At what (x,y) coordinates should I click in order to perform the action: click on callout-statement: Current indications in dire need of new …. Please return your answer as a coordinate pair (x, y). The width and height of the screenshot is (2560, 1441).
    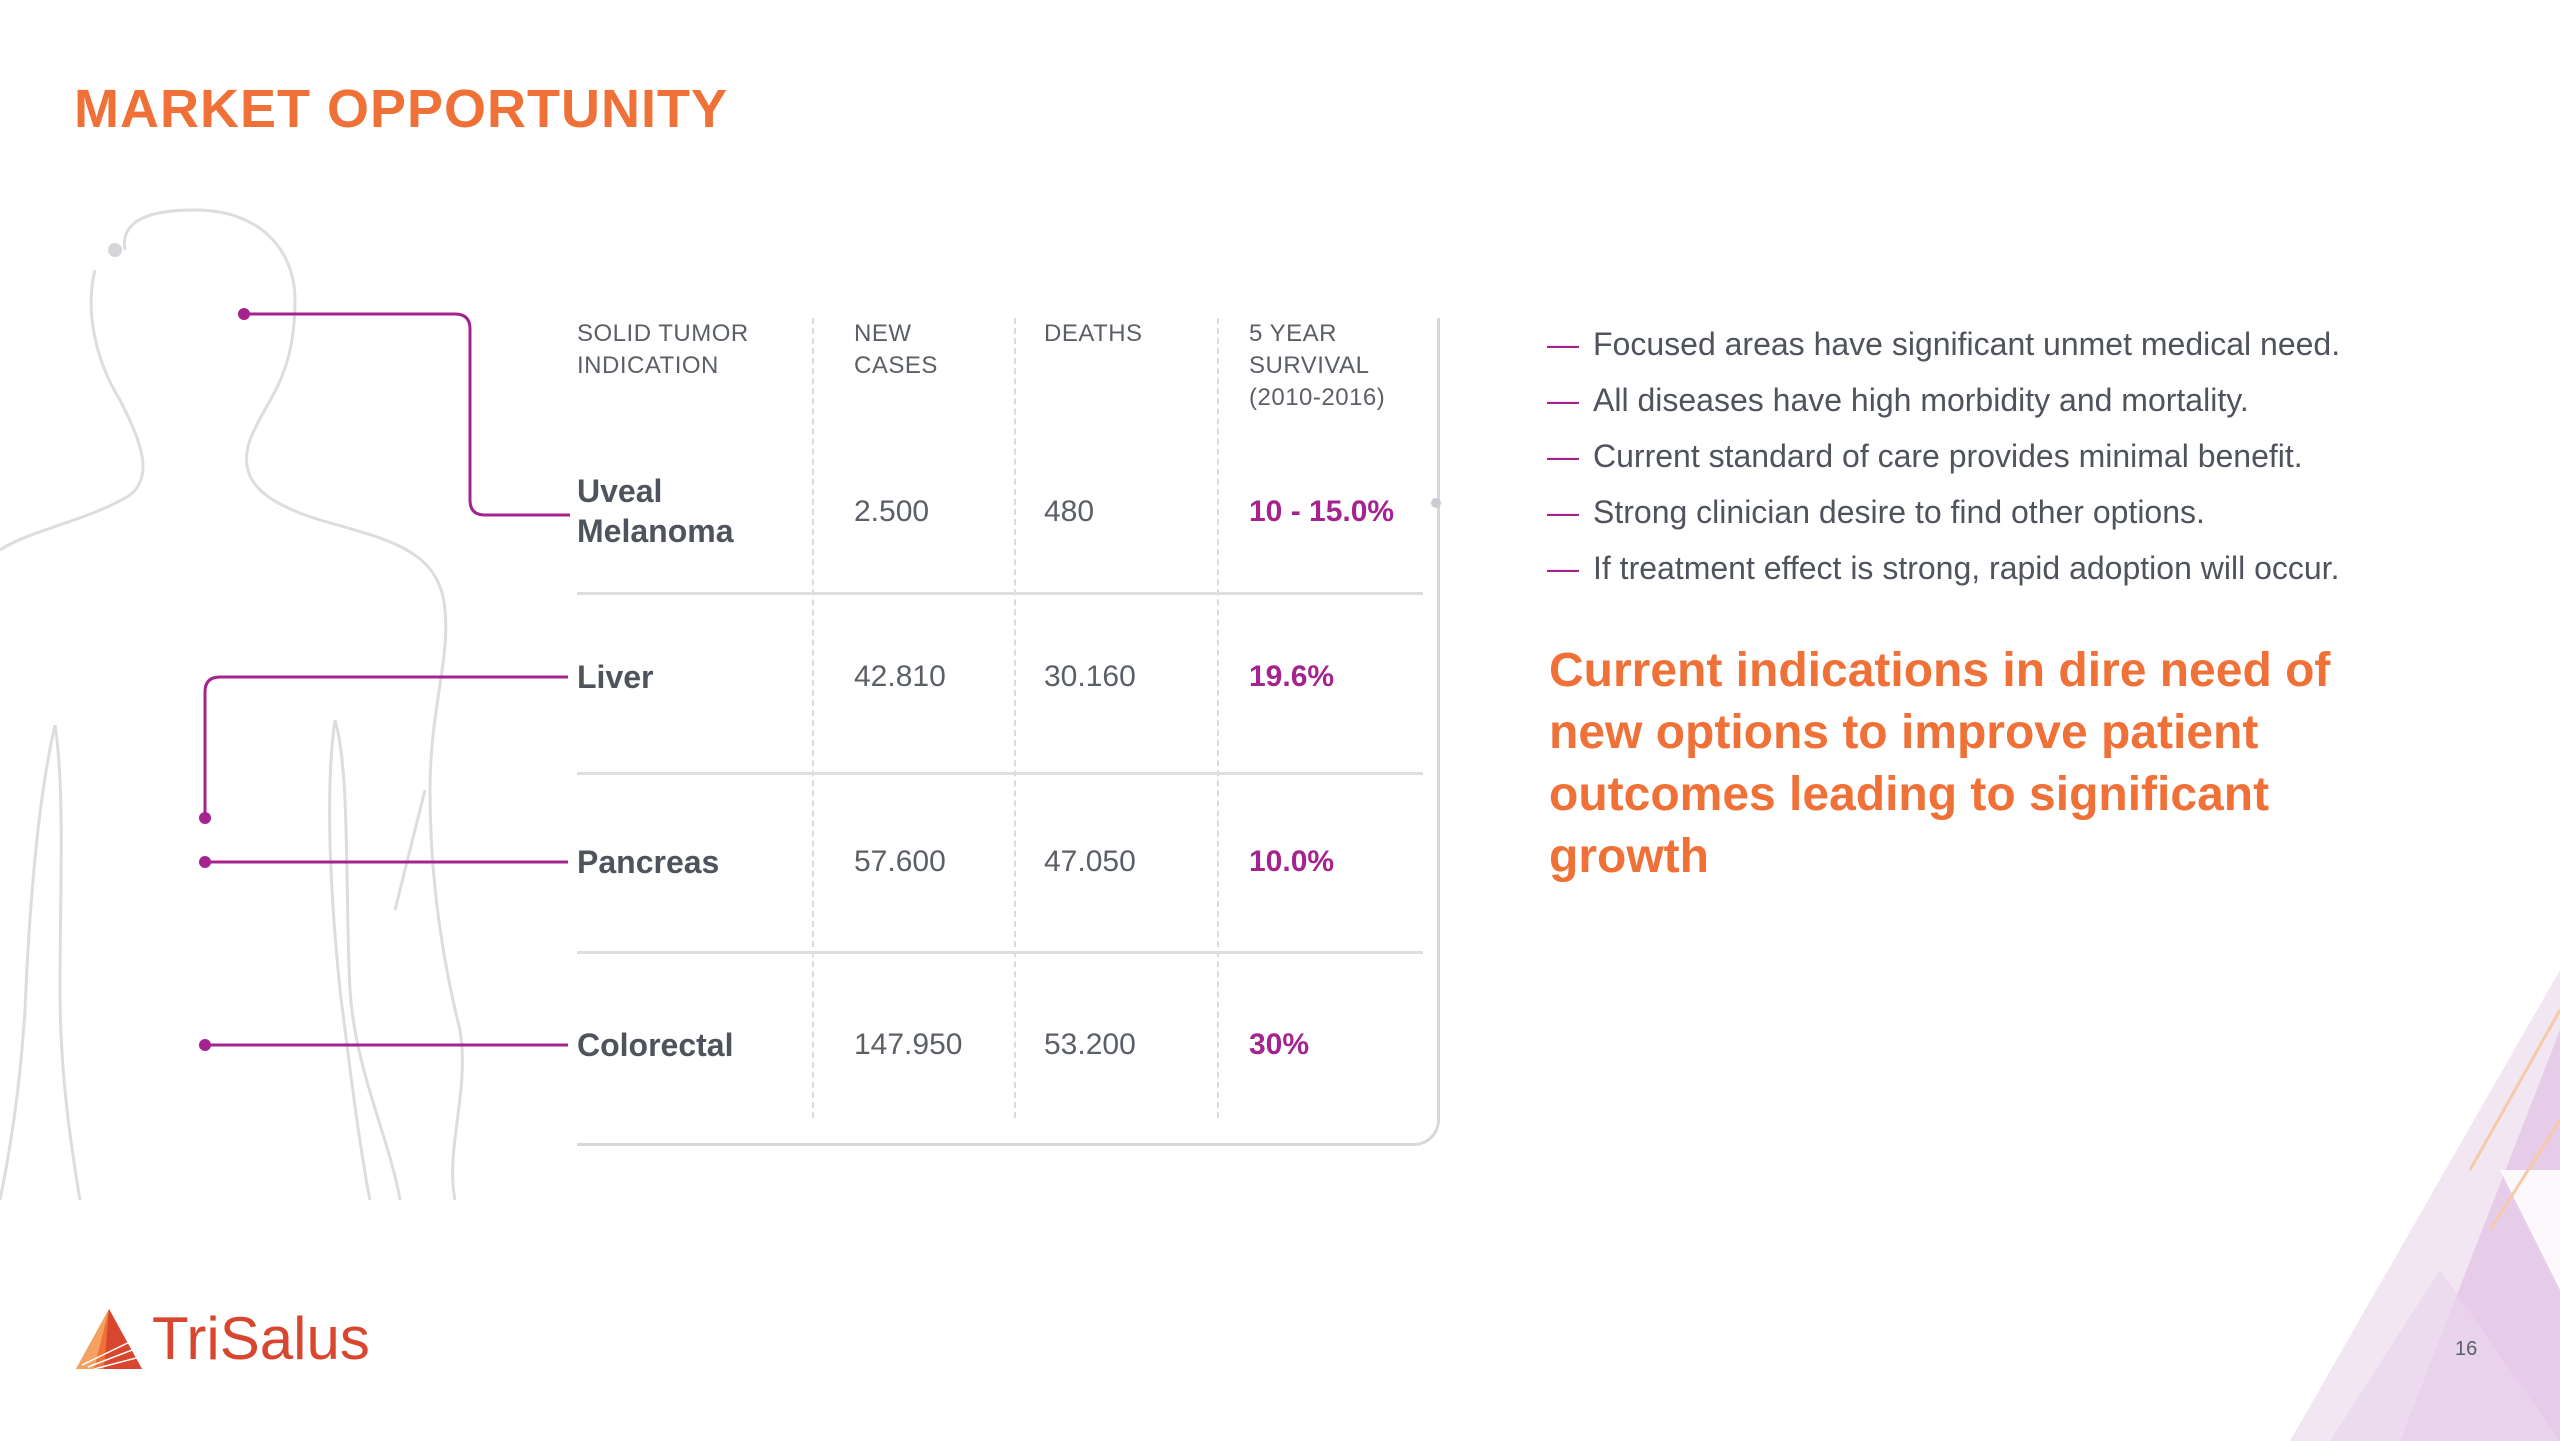
    Looking at the image, I should click on (1940, 763).